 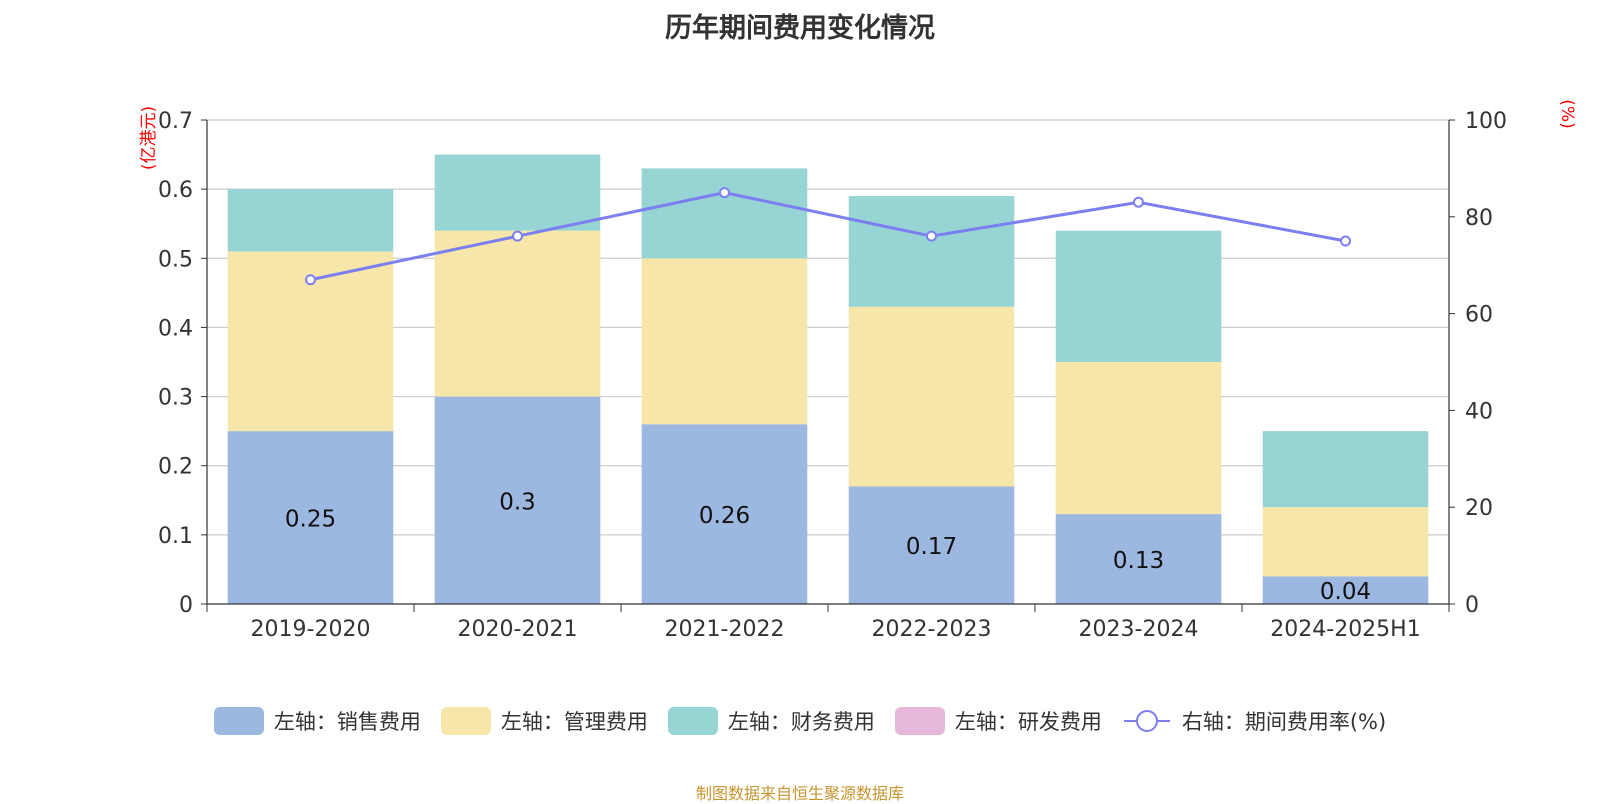 I want to click on legend-item: 左轴：管理费用, so click(x=544, y=721).